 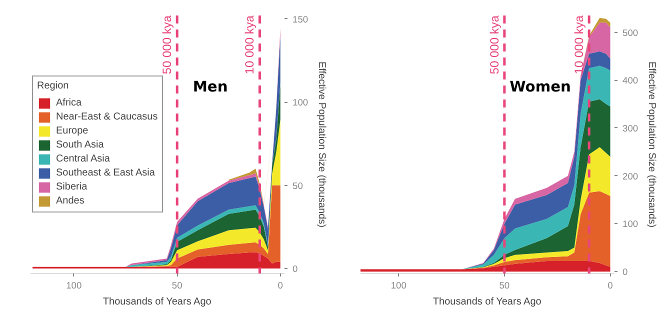 I want to click on legend-label: Europe, so click(x=72, y=131).